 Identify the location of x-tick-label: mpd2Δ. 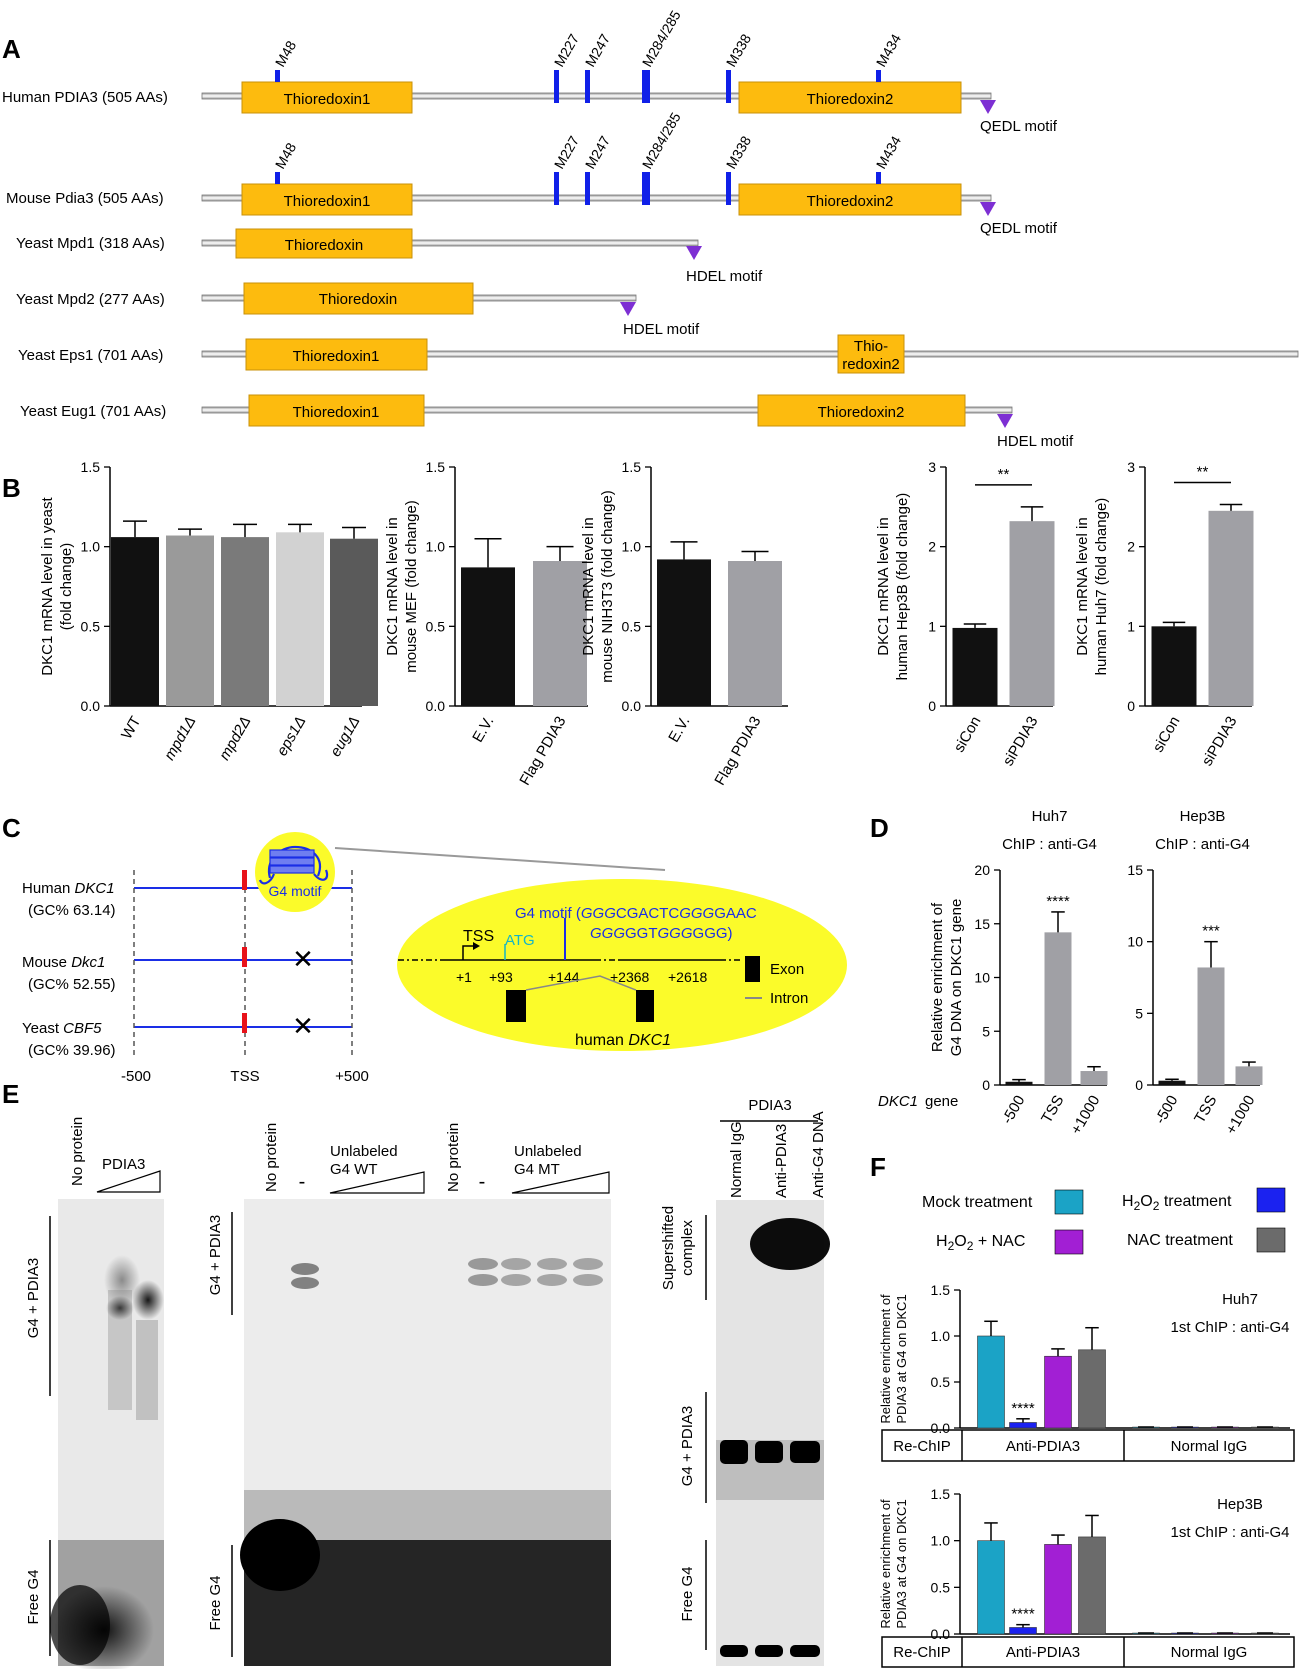
(235, 739).